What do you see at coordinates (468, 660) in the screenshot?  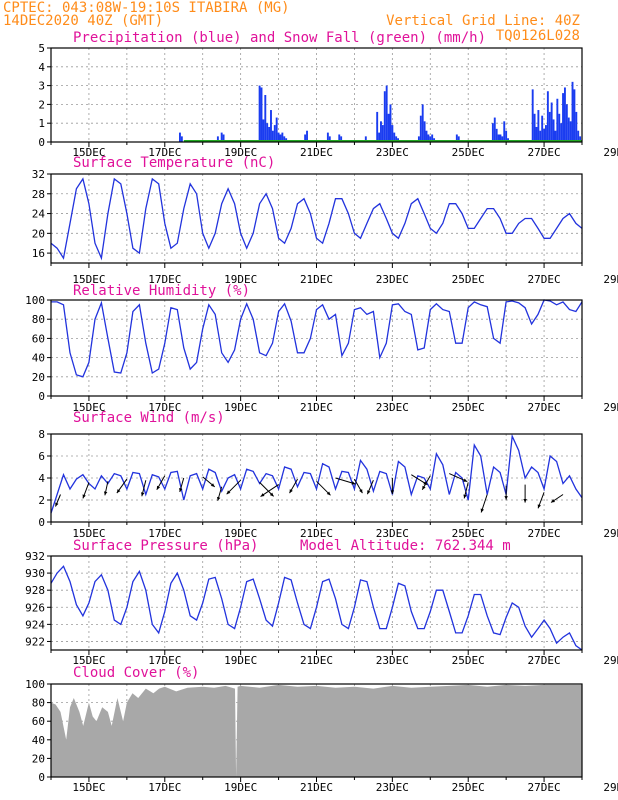 I see `pressure-xtick-label: 25DEC` at bounding box center [468, 660].